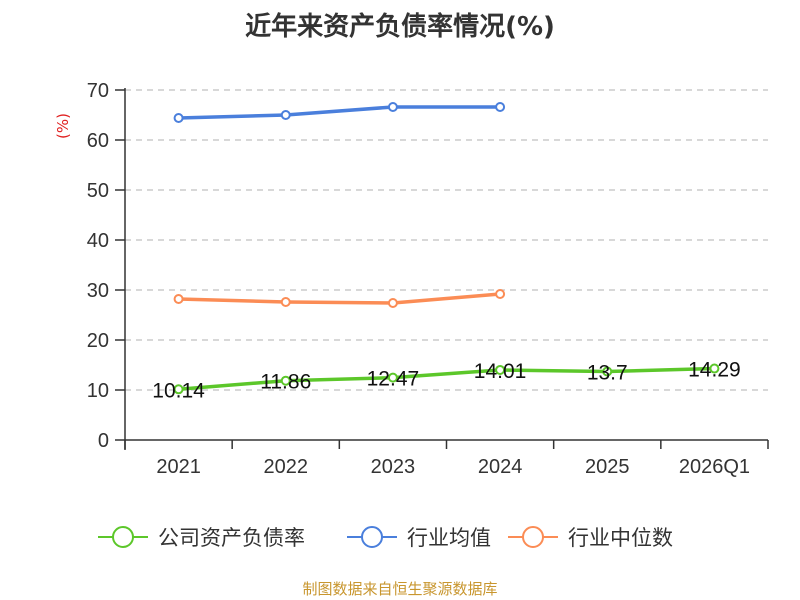 This screenshot has width=800, height=600. What do you see at coordinates (620, 538) in the screenshot?
I see `legend-label: 行业中位数` at bounding box center [620, 538].